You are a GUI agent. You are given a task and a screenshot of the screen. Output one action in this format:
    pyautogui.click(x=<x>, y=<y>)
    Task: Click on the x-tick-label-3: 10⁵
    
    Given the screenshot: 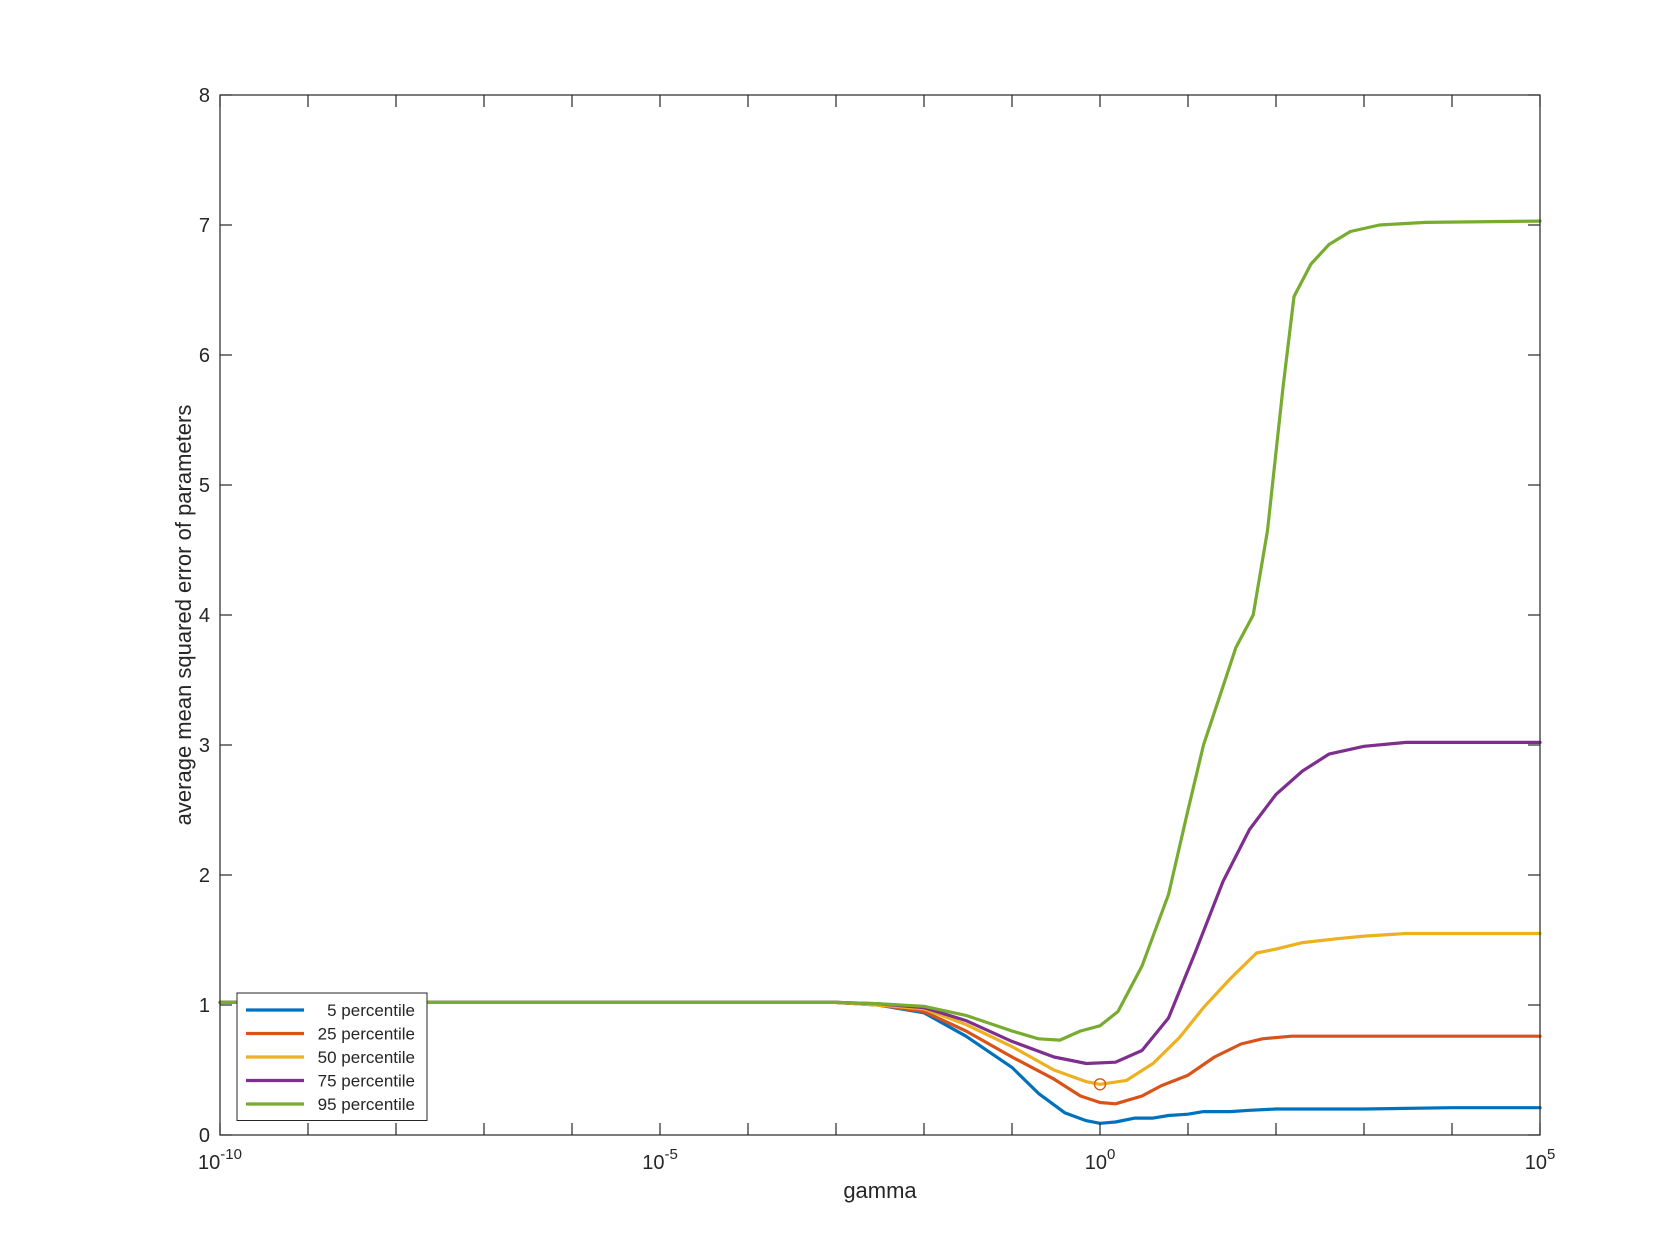 What is the action you would take?
    pyautogui.click(x=1540, y=1160)
    